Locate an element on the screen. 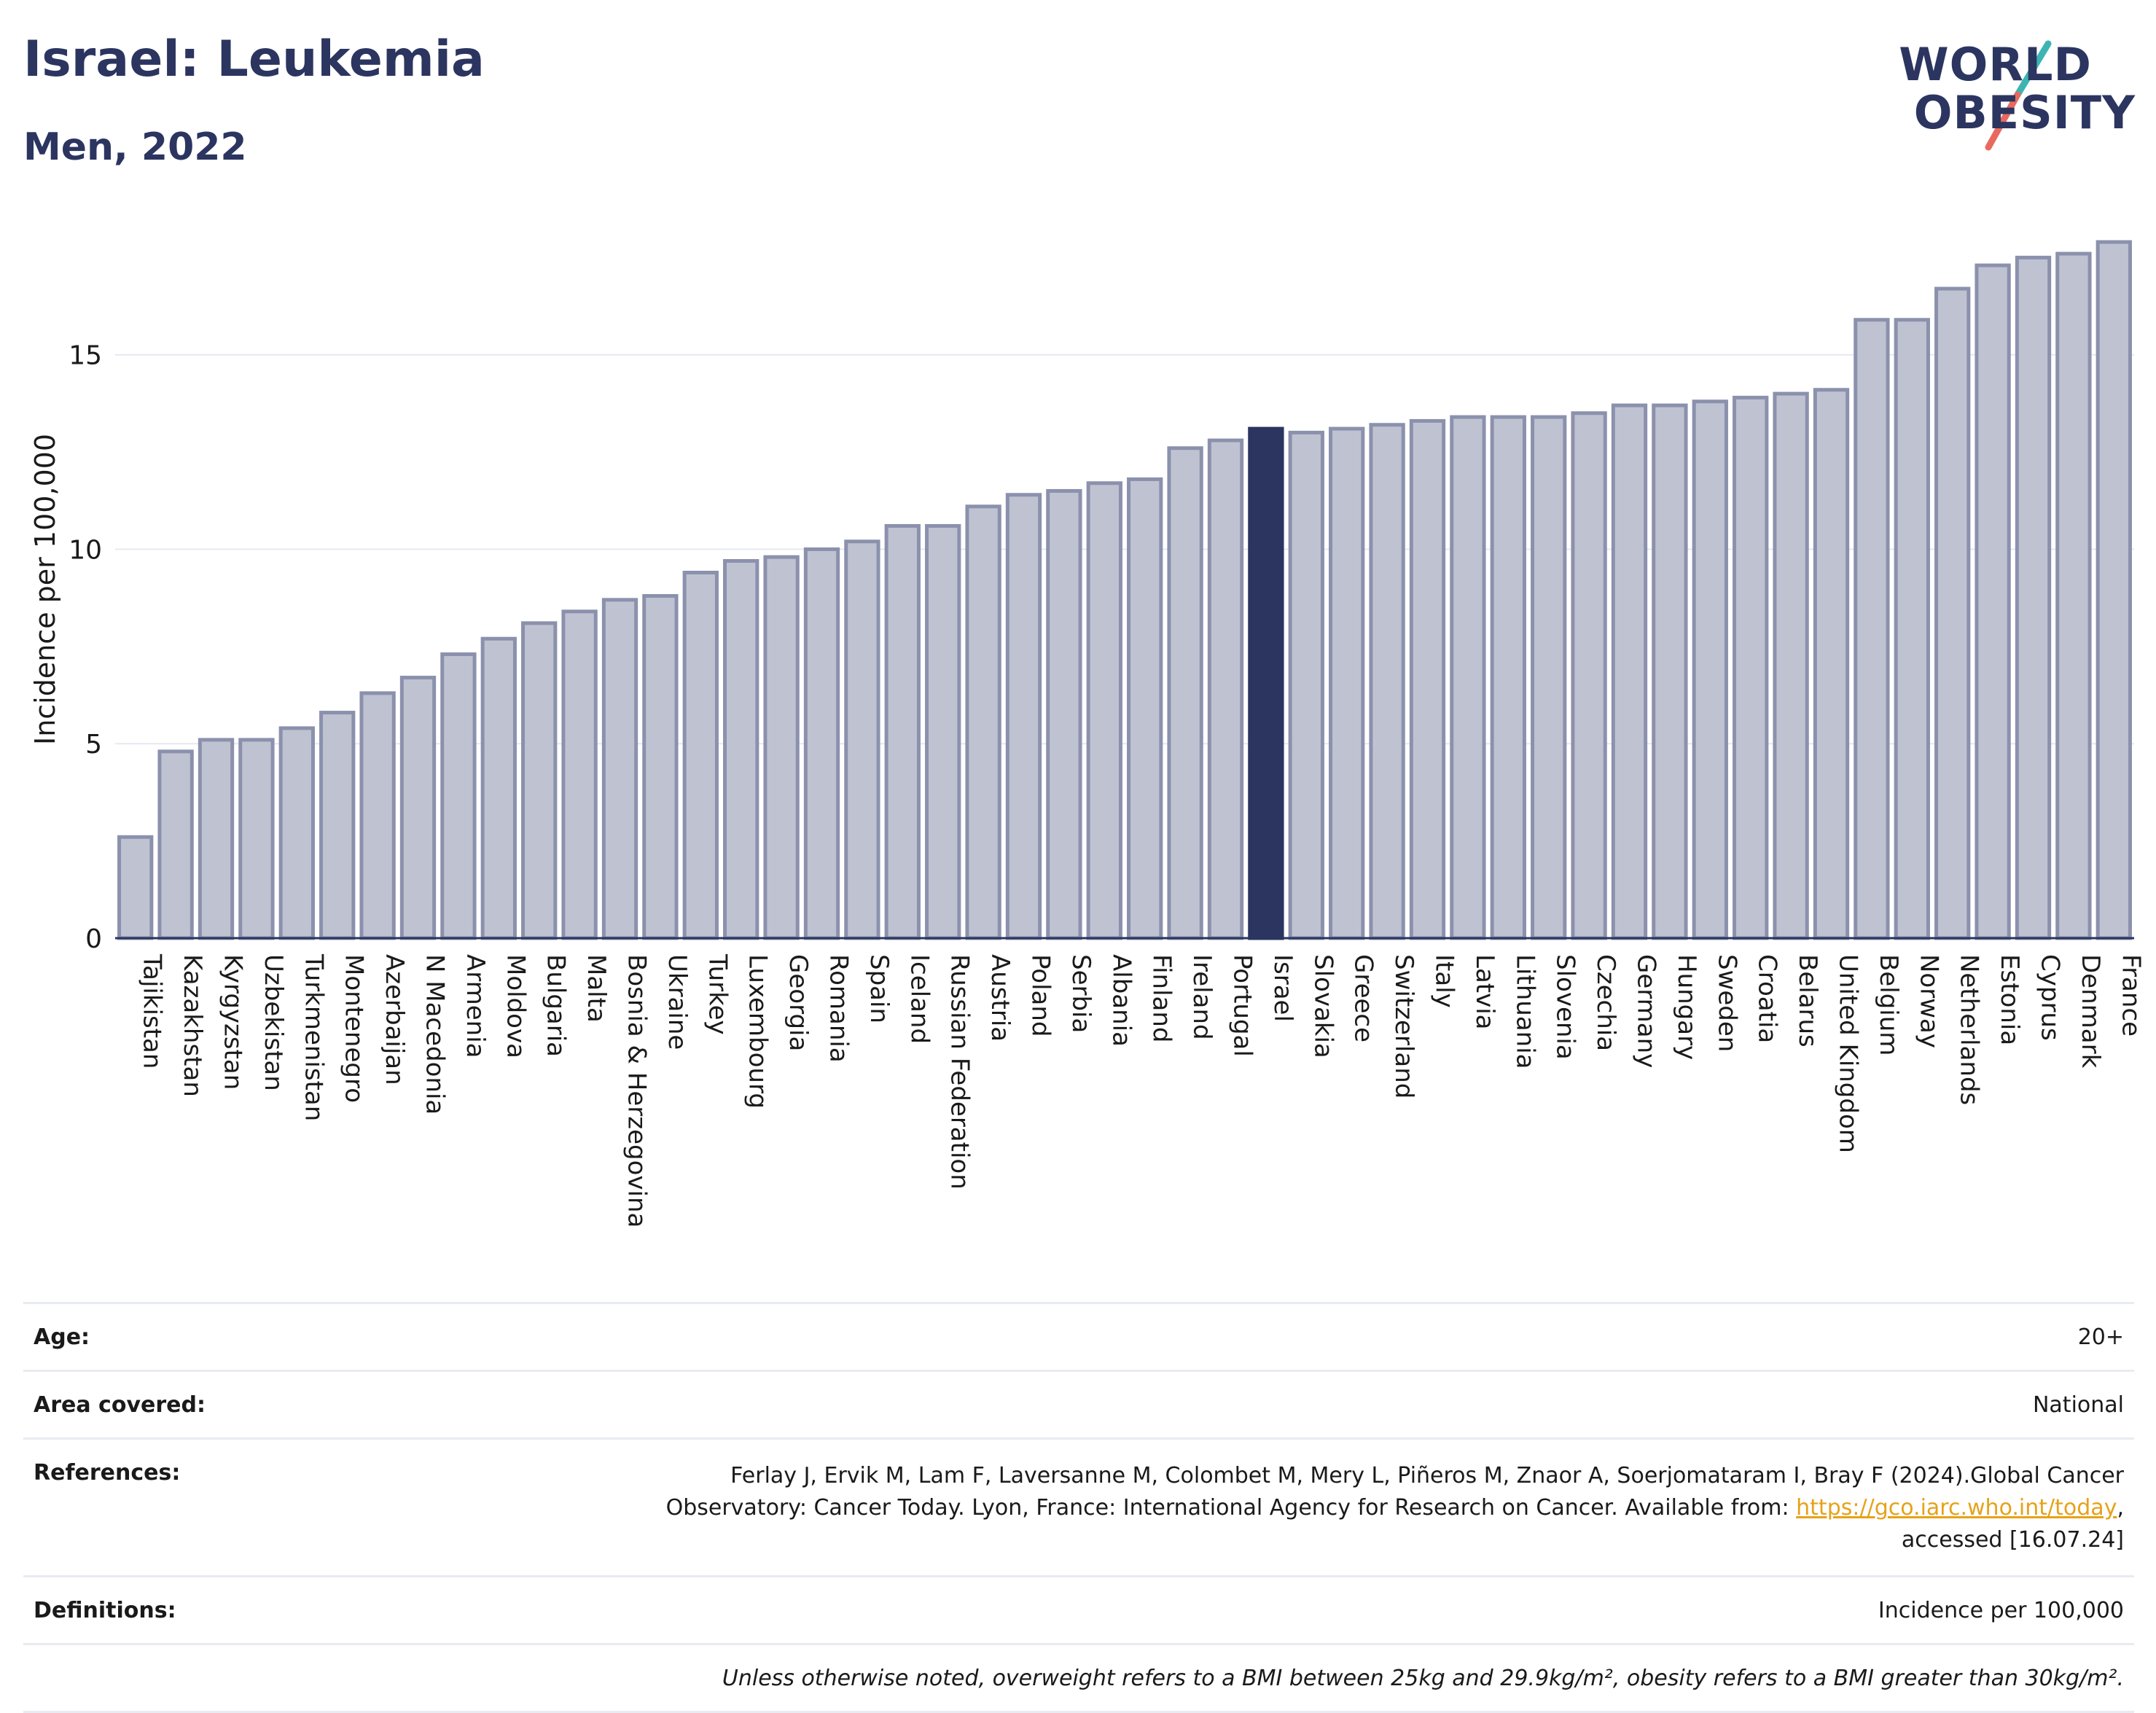 The height and width of the screenshot is (1713, 2156). y-tick-label: 0 is located at coordinates (94, 939).